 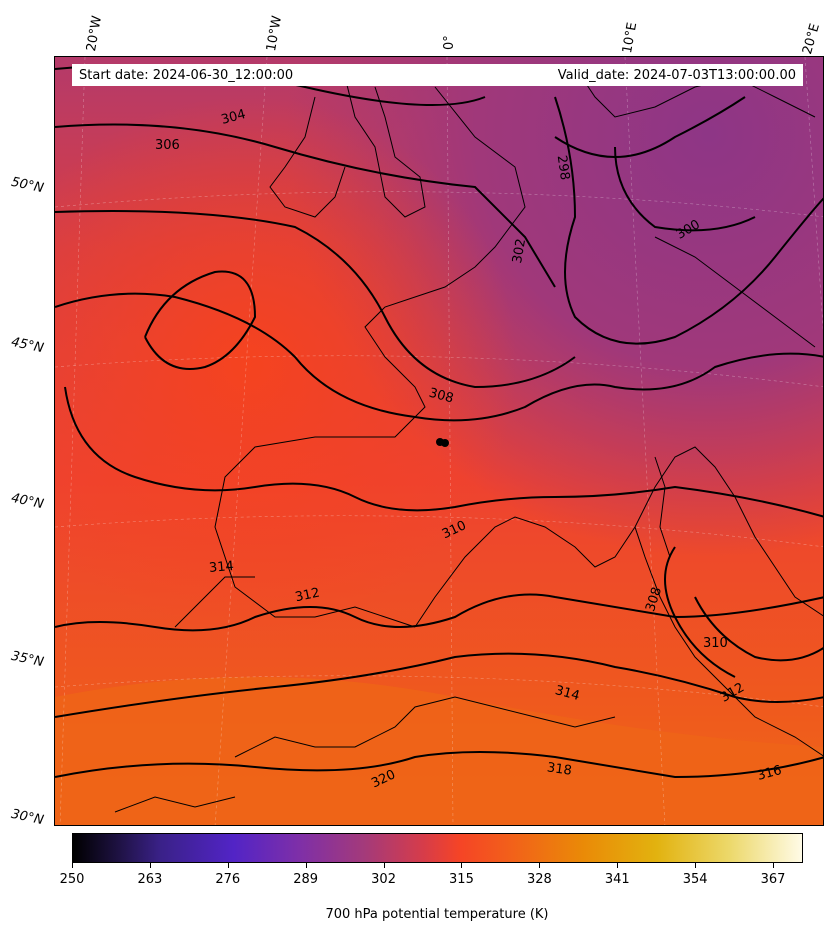 What do you see at coordinates (617, 879) in the screenshot?
I see `colorbar-tick-label: 341` at bounding box center [617, 879].